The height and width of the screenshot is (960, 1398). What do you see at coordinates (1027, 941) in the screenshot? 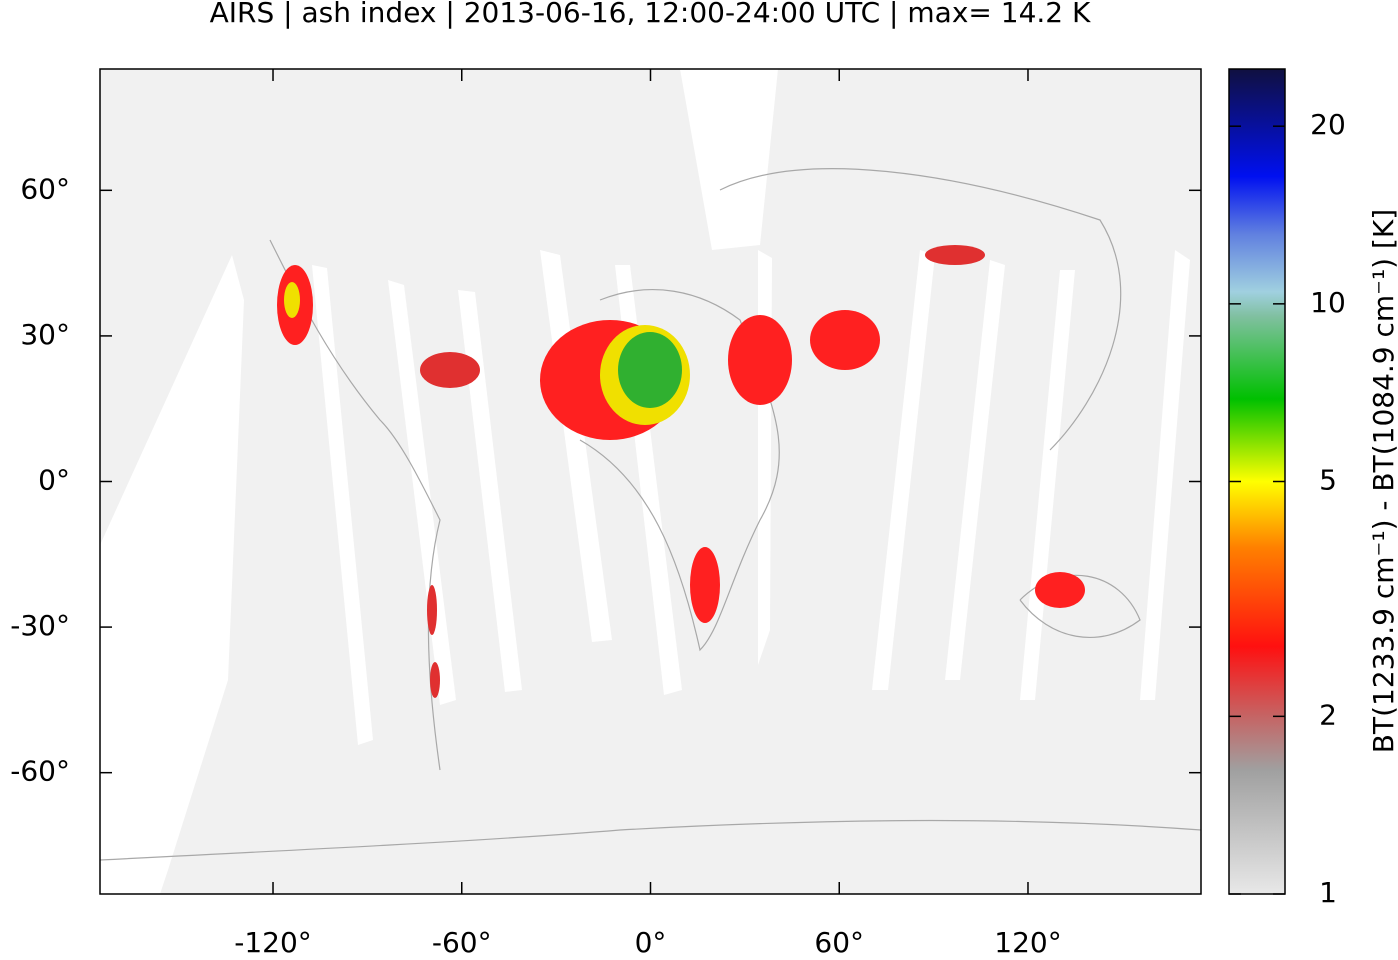
I see `x-tick-label: 120°` at bounding box center [1027, 941].